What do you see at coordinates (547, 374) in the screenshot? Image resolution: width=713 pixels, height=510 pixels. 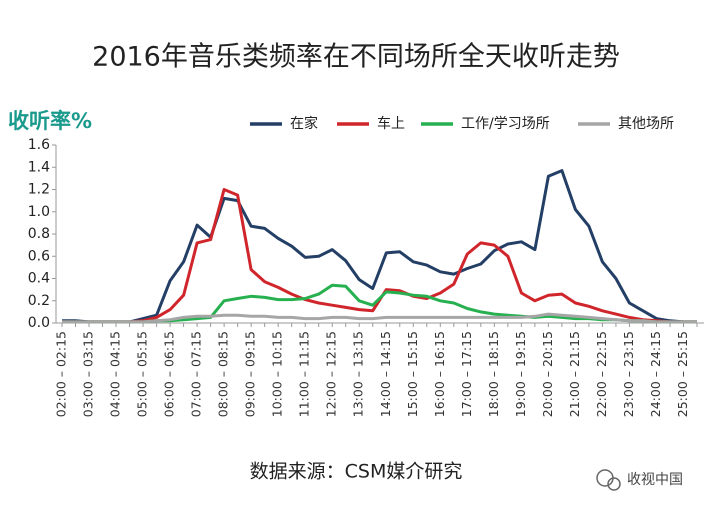 I see `x-tick-label: 20:00 – 20:15` at bounding box center [547, 374].